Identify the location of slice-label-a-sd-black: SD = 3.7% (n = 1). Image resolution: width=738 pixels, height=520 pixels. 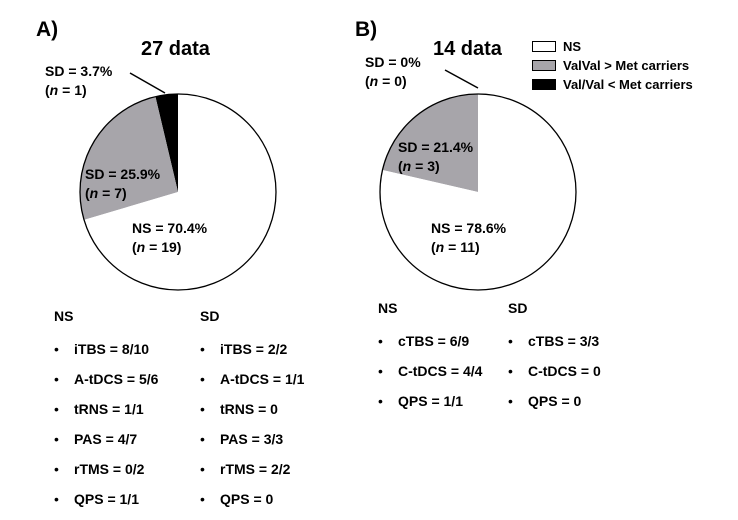
(78, 81).